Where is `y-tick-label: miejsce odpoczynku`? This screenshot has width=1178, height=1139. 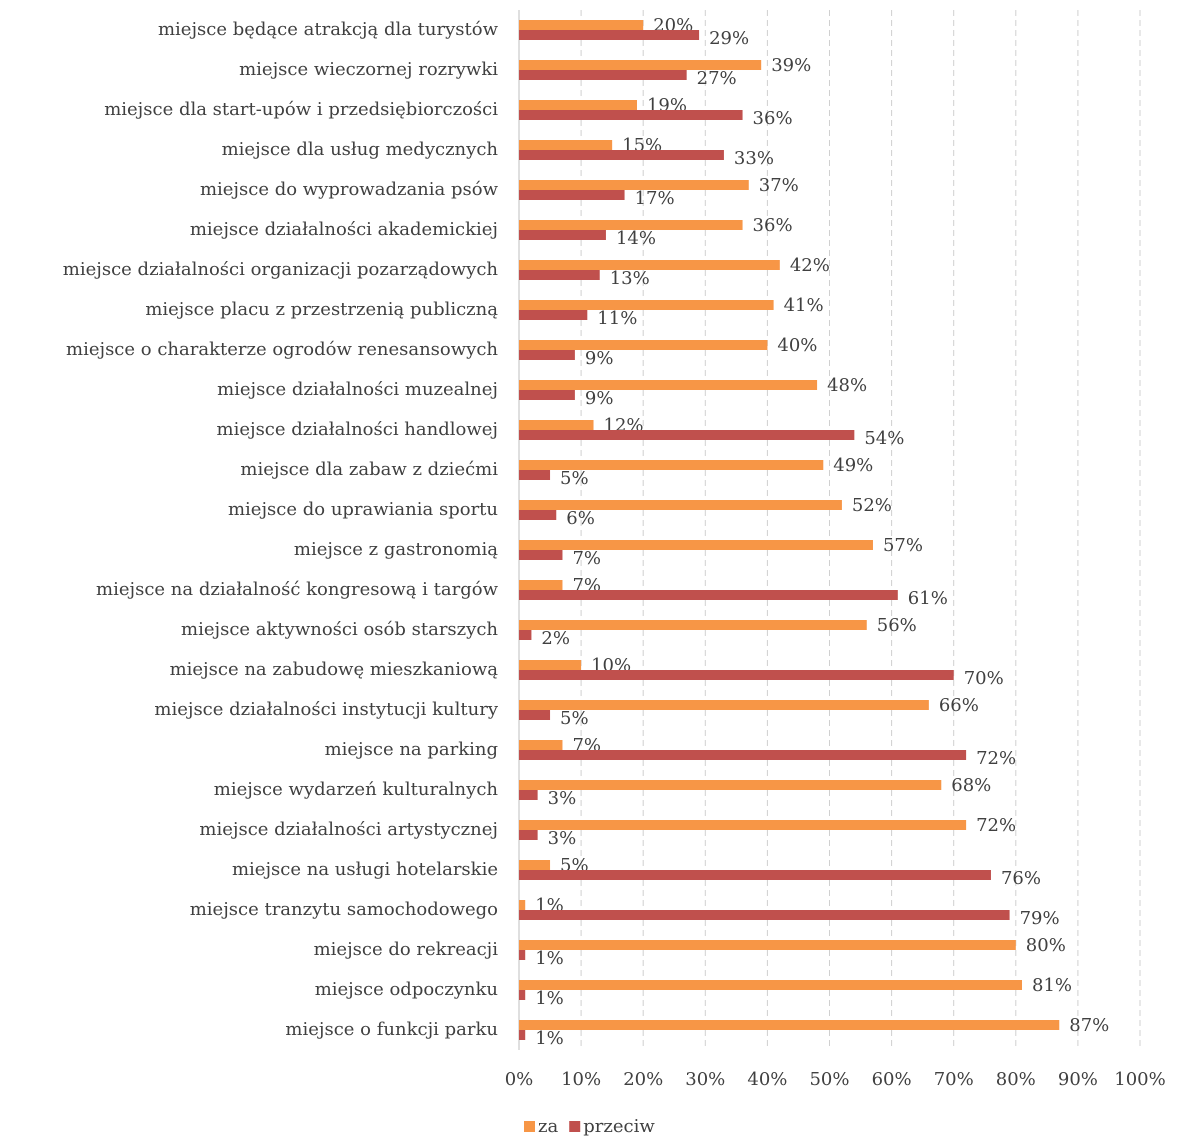
y-tick-label: miejsce odpoczynku is located at coordinates (406, 989).